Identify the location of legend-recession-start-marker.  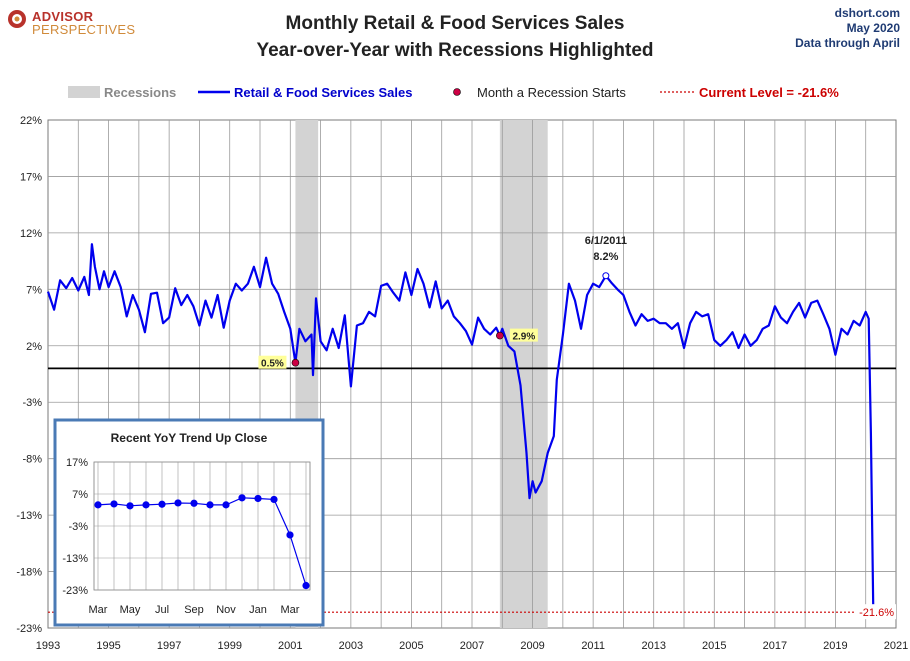
(457, 92).